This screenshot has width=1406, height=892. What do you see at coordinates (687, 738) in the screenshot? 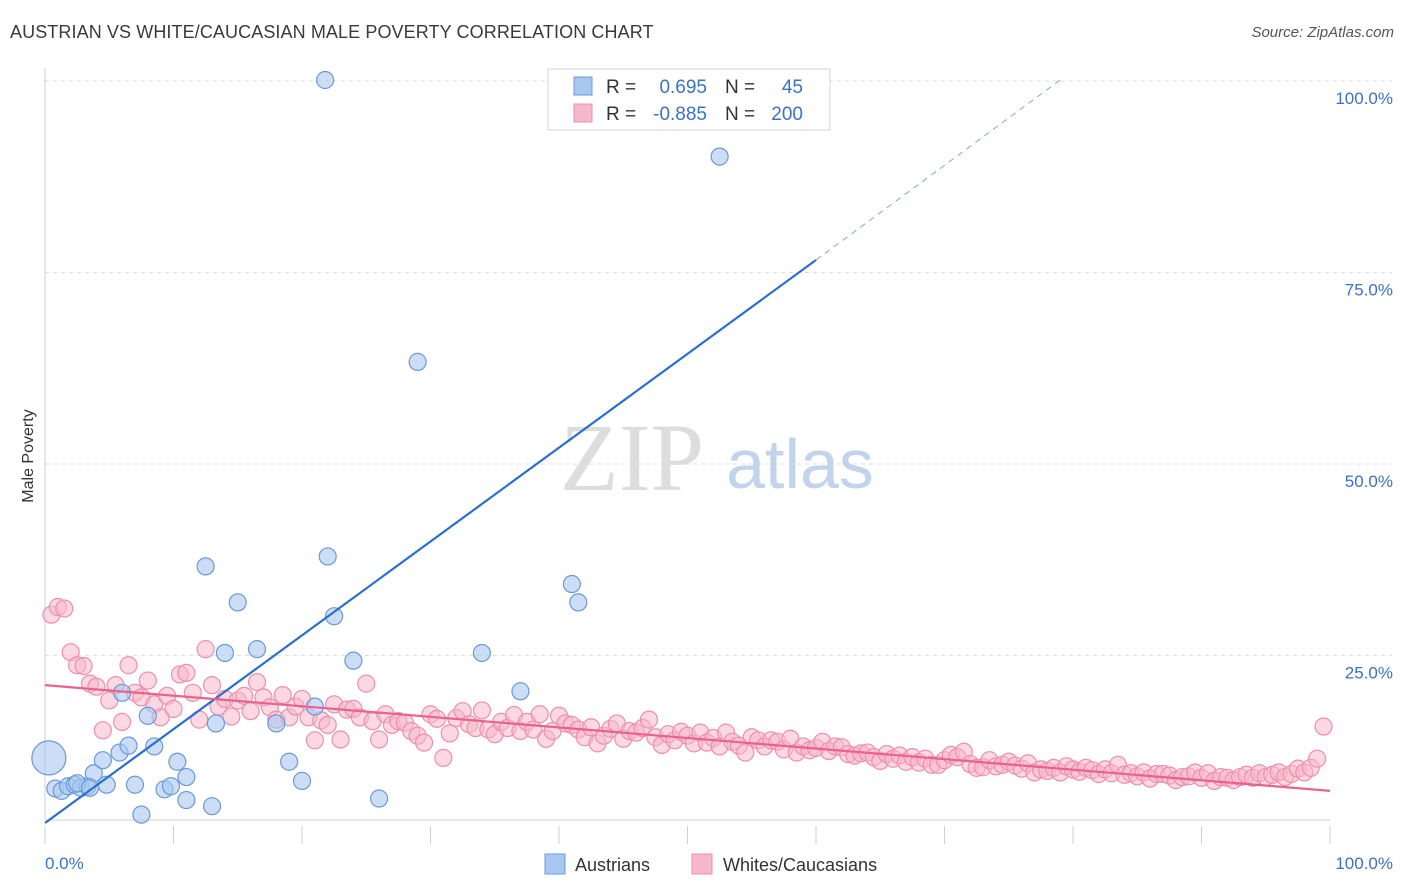
I see `trendline-whites-caucasians` at bounding box center [687, 738].